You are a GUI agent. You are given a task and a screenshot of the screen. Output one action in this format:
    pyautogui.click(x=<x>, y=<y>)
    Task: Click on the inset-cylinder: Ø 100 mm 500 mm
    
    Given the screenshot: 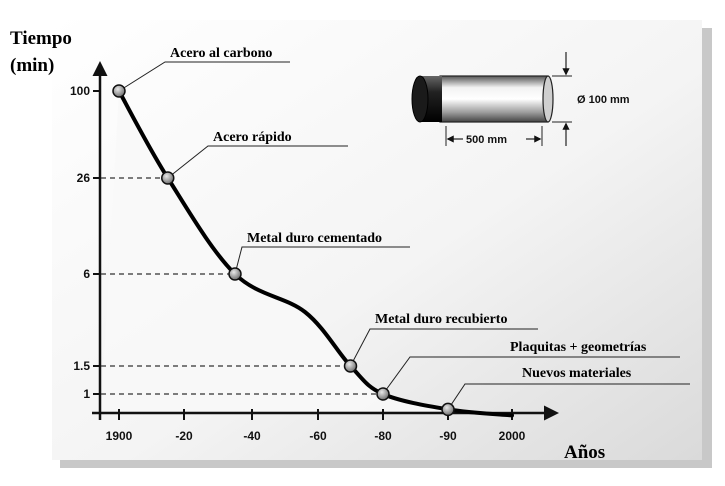 What is the action you would take?
    pyautogui.click(x=520, y=99)
    